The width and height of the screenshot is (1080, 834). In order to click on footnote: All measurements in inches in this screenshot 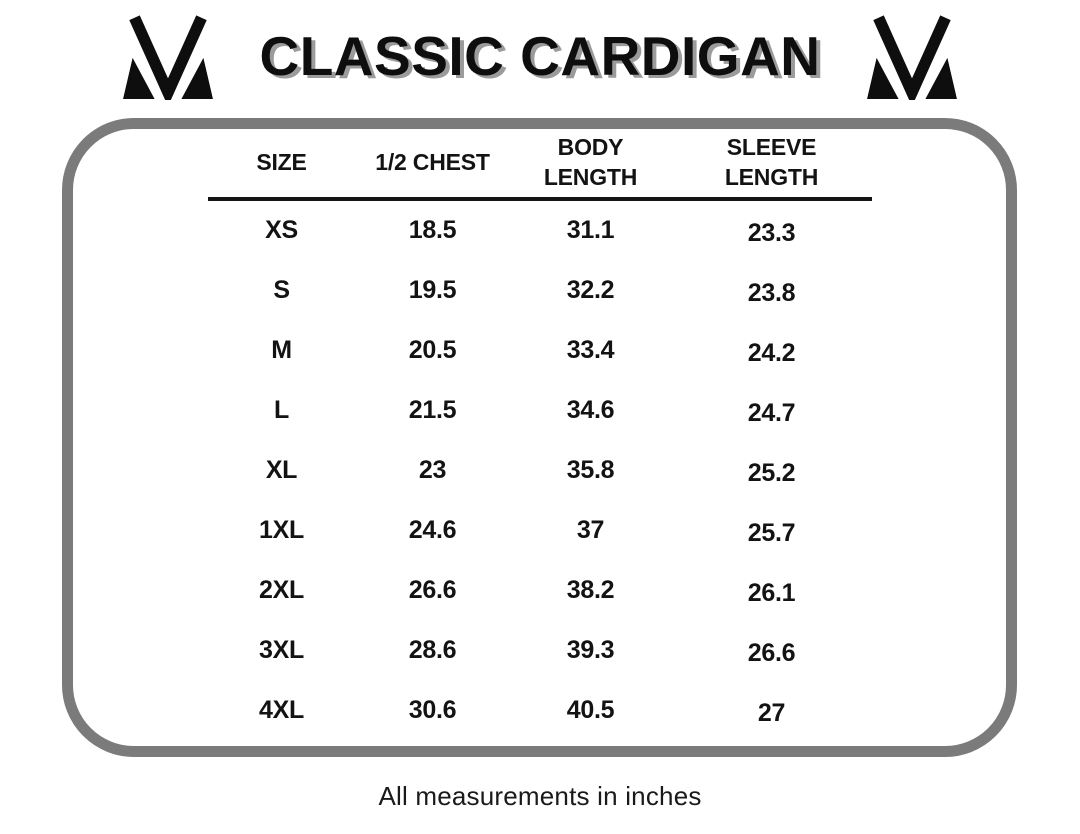, I will do `click(540, 796)`.